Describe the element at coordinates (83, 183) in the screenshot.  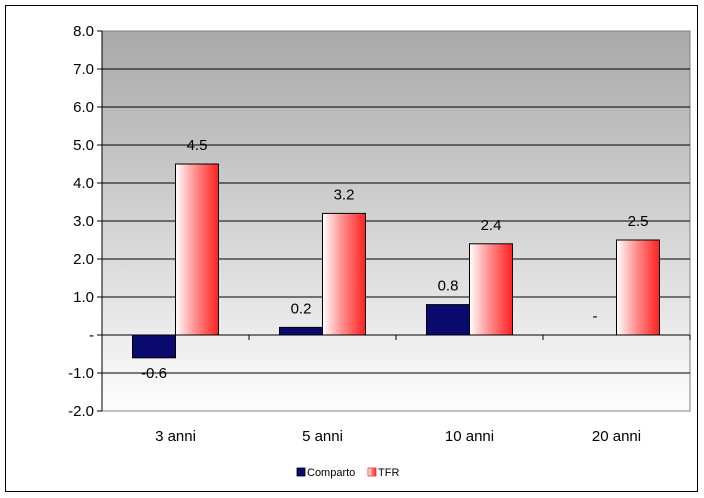
I see `y-tick-label: 4.0` at that location.